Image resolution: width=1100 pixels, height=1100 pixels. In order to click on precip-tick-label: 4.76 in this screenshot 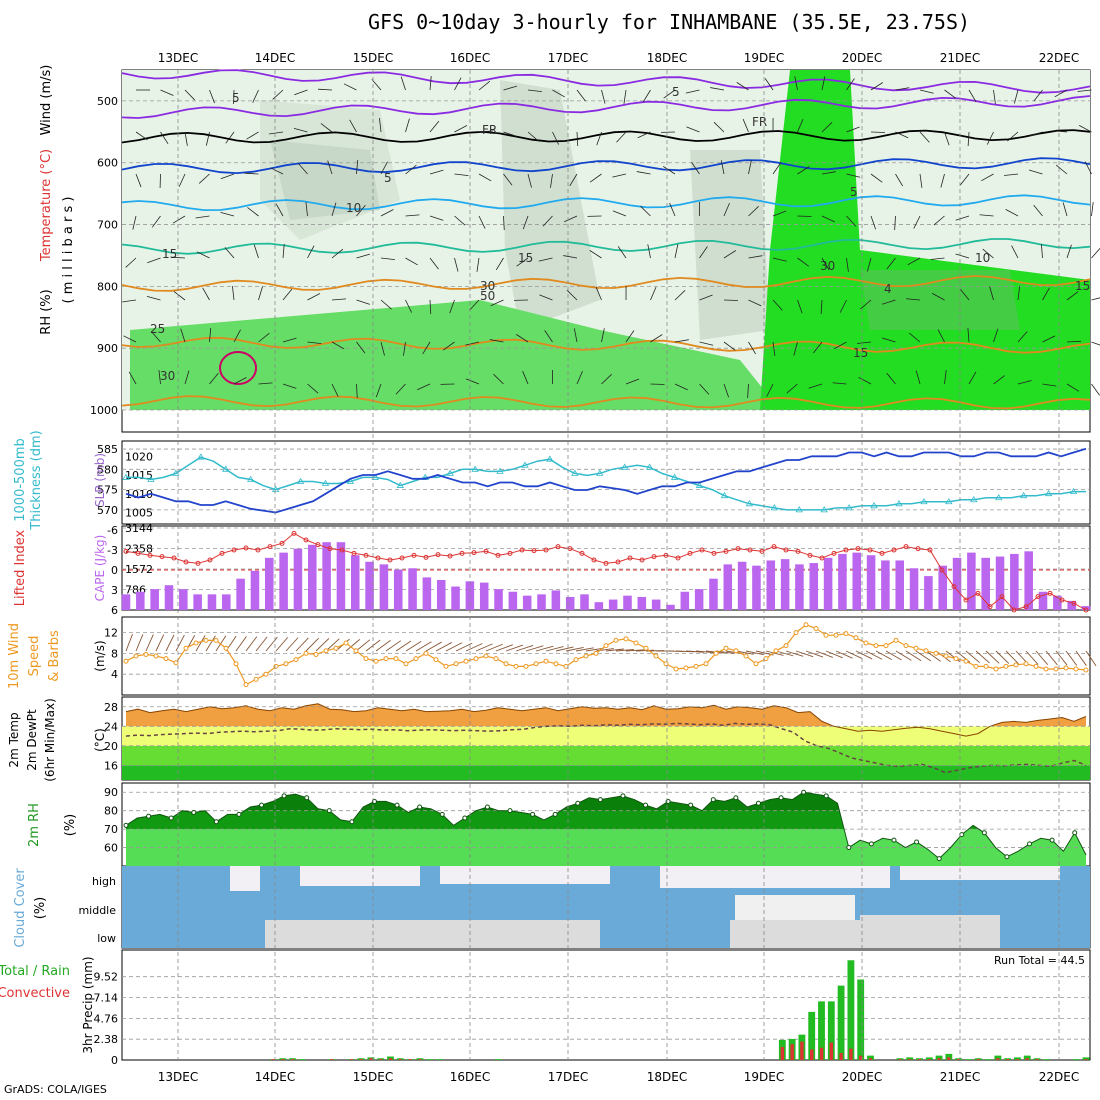, I will do `click(106, 1018)`.